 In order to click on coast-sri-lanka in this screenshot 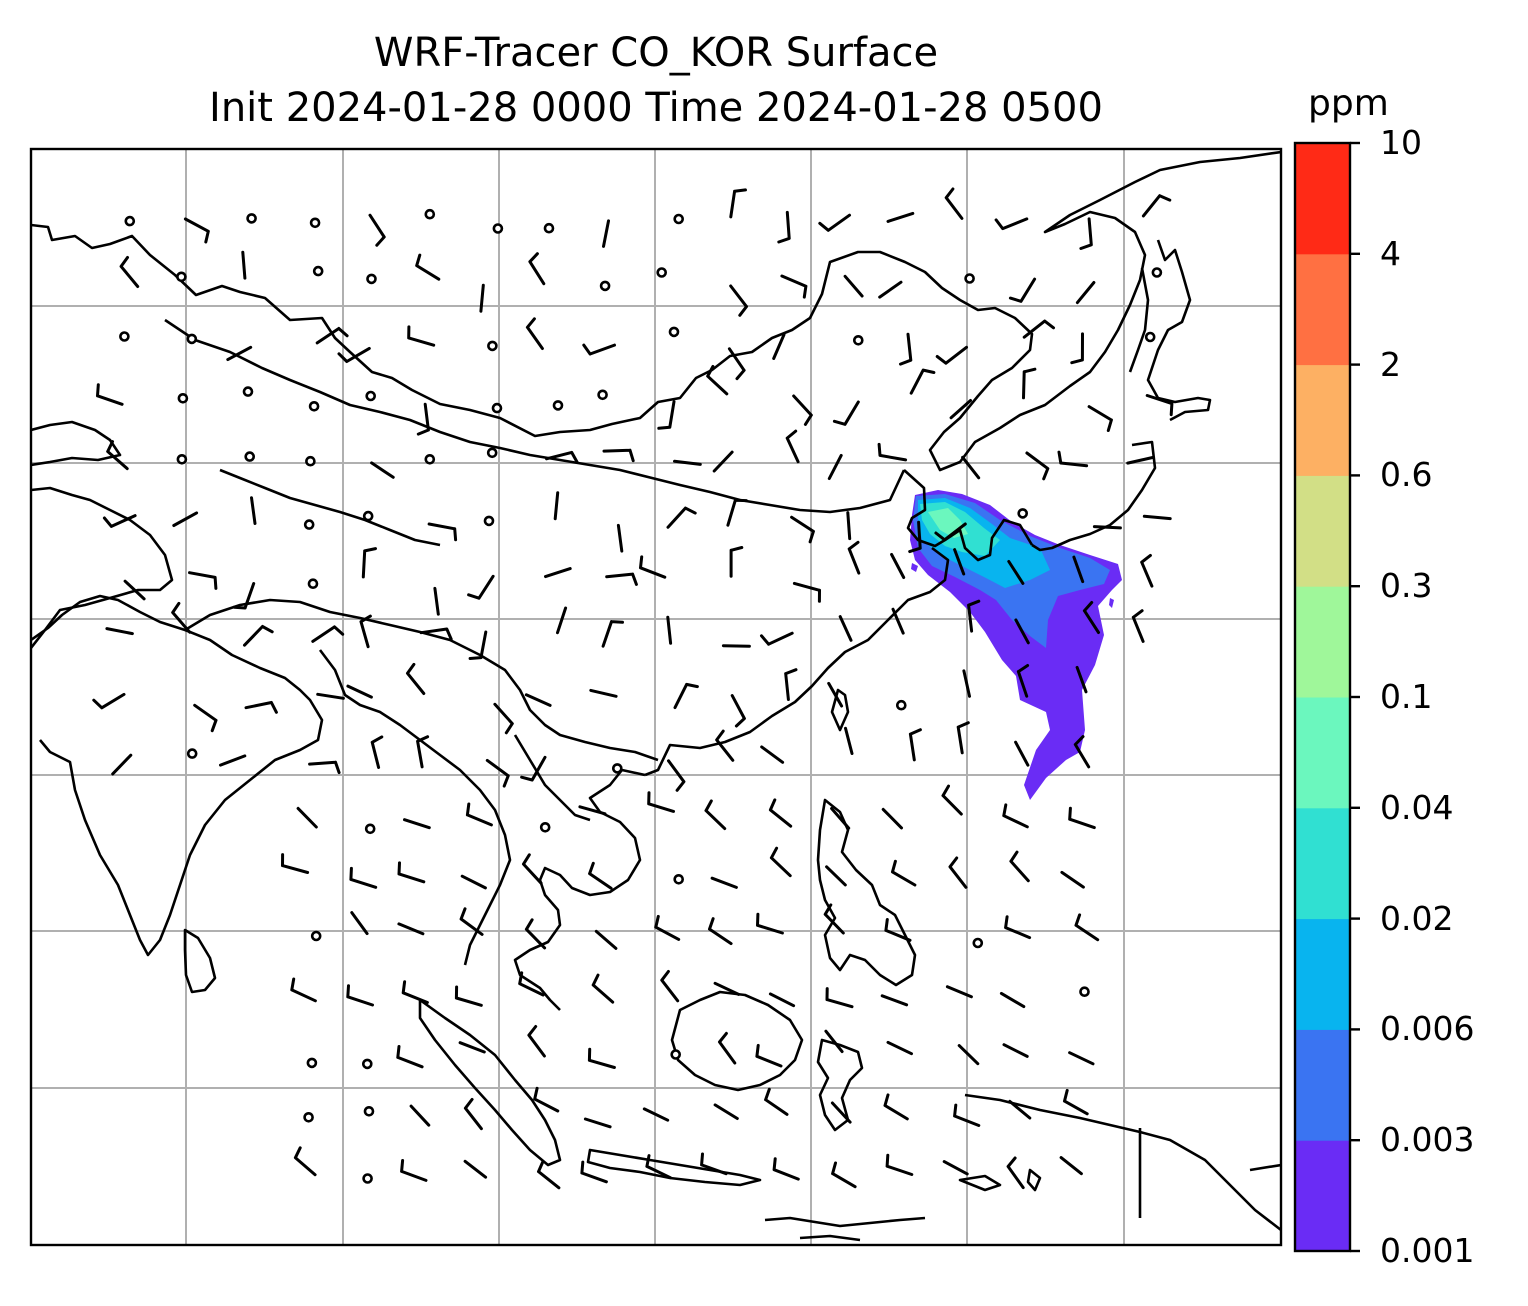, I will do `click(200, 961)`.